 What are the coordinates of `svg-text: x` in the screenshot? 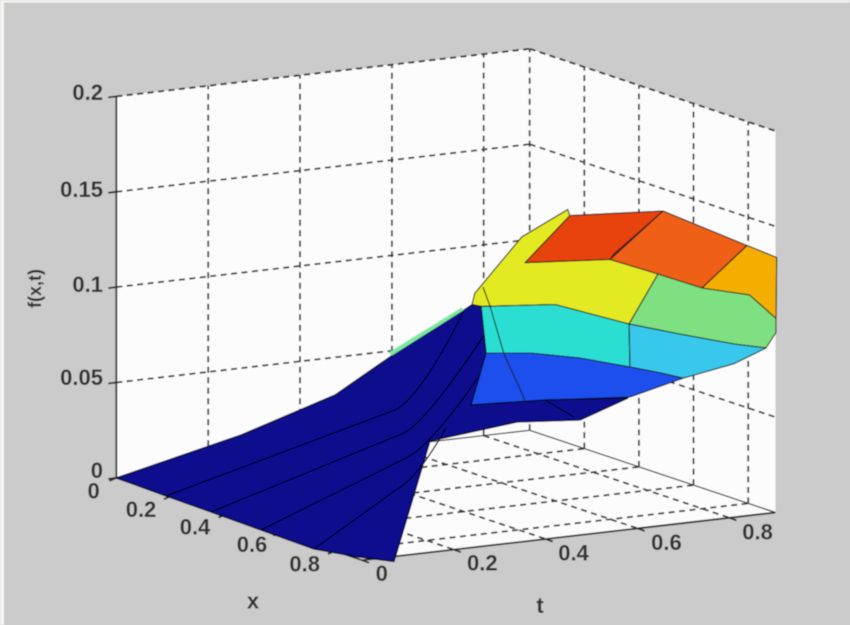 It's located at (253, 601).